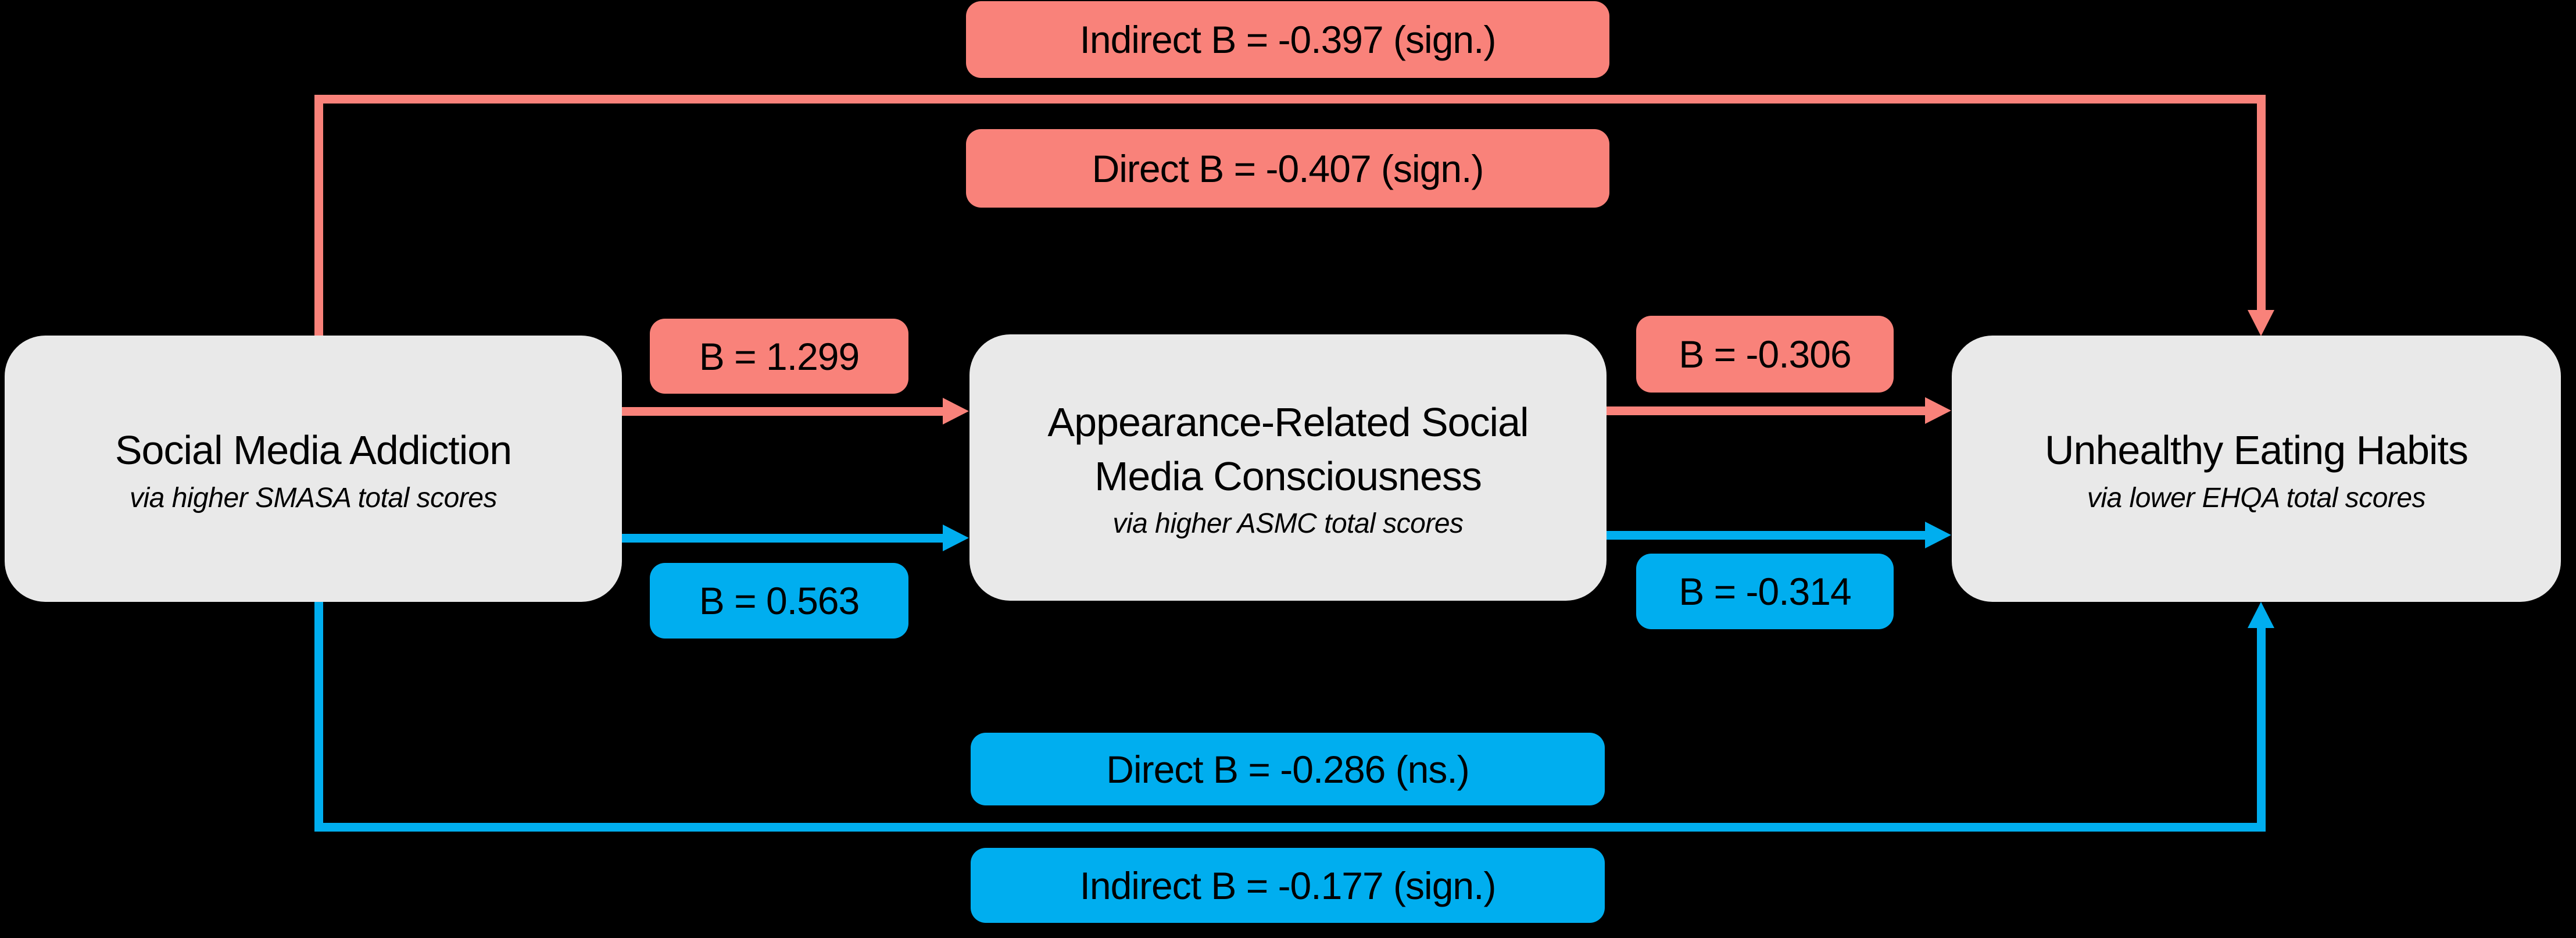  What do you see at coordinates (1288, 523) in the screenshot?
I see `node-subtitle: via higher ASMC total scores` at bounding box center [1288, 523].